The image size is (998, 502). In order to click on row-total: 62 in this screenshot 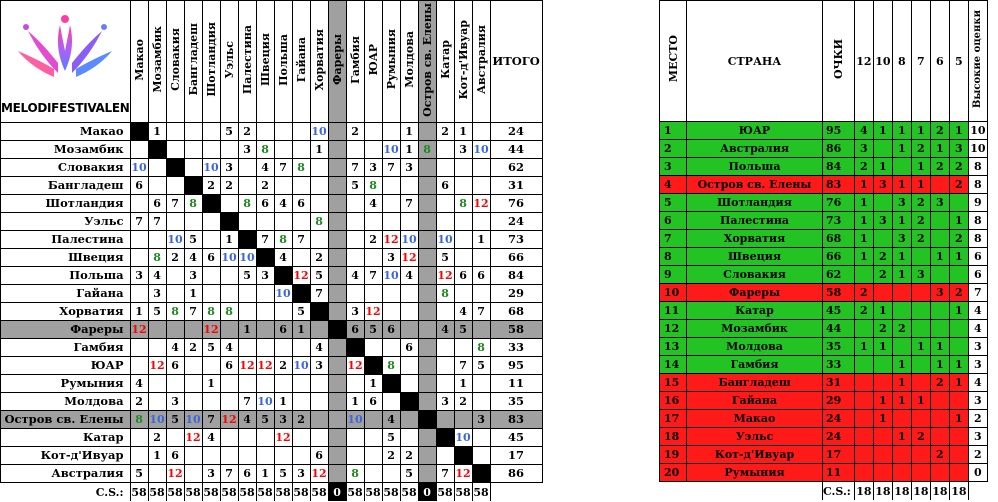, I will do `click(516, 167)`.